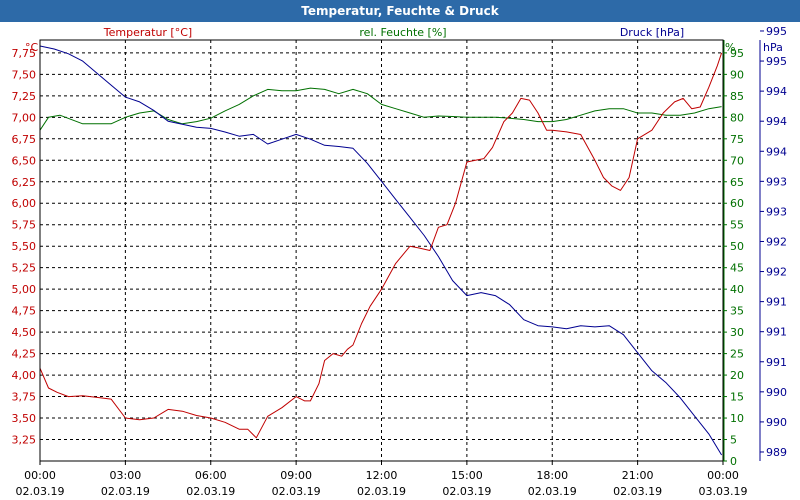 The height and width of the screenshot is (500, 800). Describe the element at coordinates (211, 475) in the screenshot. I see `x-tick-time: 06:00` at that location.